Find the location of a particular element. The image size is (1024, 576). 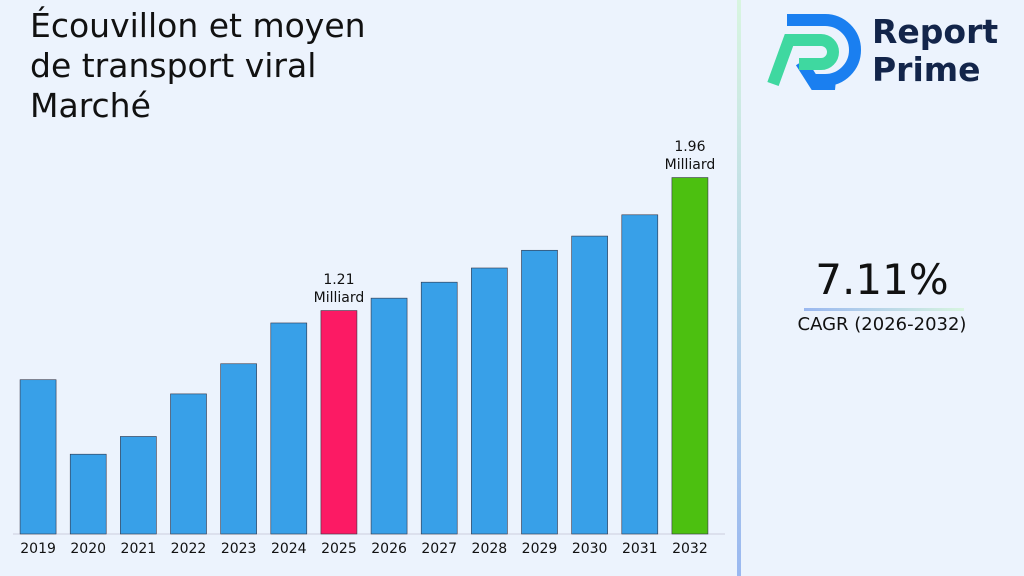

x-tick-label: 2028 is located at coordinates (490, 549).